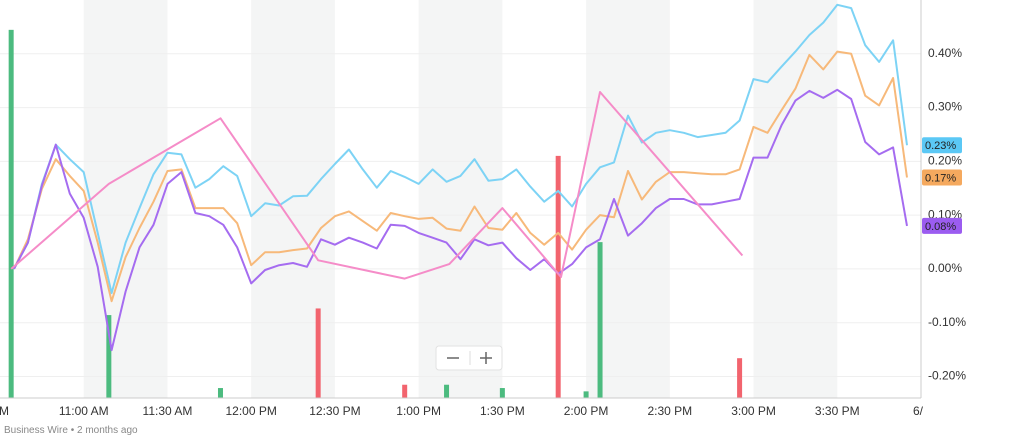 The image size is (1024, 435). Describe the element at coordinates (947, 322) in the screenshot. I see `y-tick-label: -0.10%` at that location.